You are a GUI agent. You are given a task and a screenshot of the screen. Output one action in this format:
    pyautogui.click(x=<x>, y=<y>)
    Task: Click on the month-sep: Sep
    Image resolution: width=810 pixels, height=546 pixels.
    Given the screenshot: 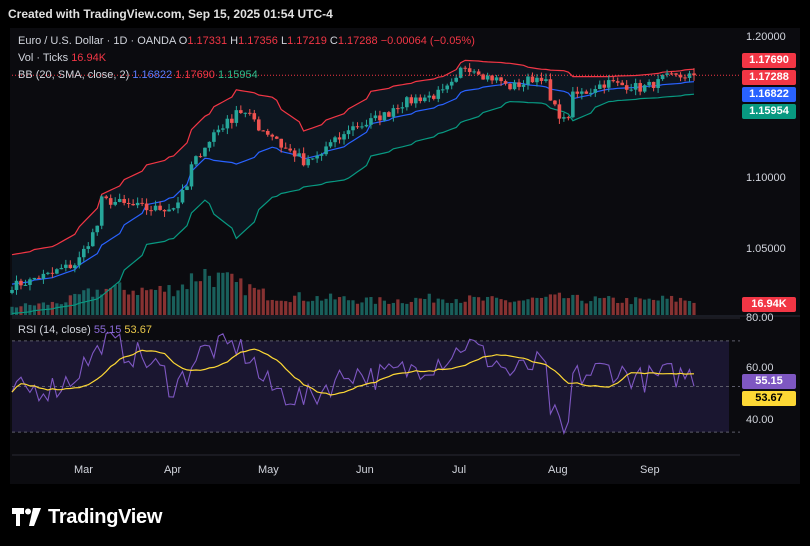 What is the action you would take?
    pyautogui.click(x=650, y=470)
    